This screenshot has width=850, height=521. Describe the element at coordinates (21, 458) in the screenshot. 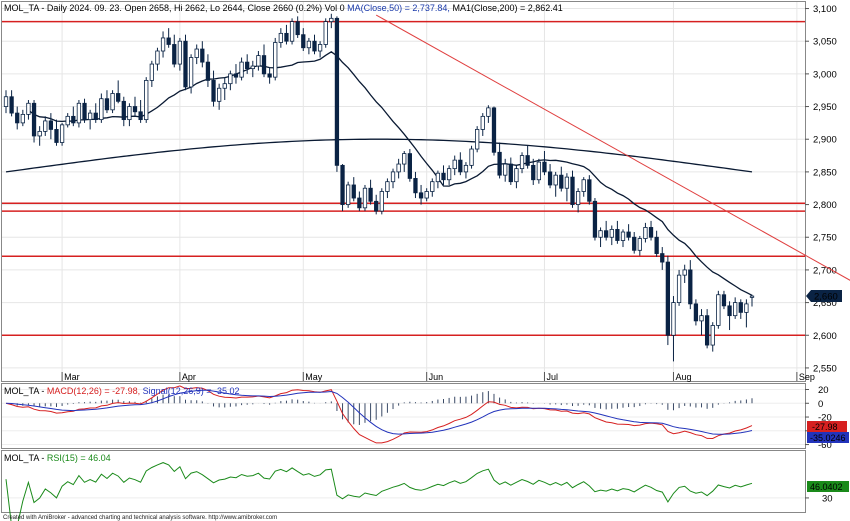

I see `rsi-symbol: MOL_TA` at that location.